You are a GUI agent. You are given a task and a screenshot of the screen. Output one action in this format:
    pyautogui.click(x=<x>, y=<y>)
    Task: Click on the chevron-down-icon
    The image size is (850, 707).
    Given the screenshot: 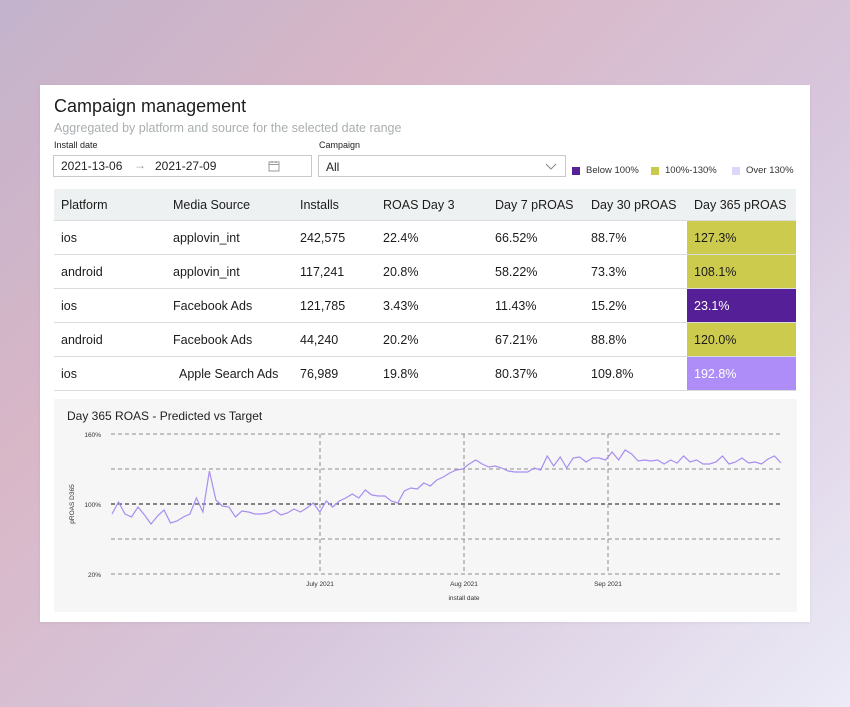 What is the action you would take?
    pyautogui.click(x=551, y=167)
    